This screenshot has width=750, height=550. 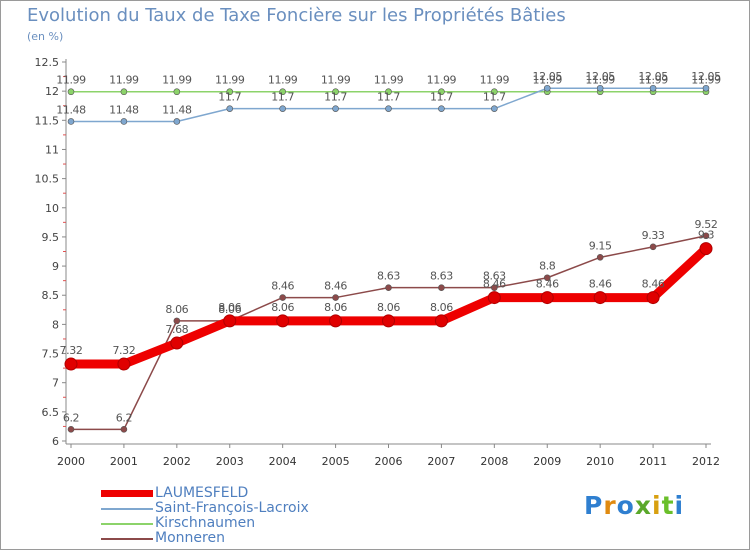 What do you see at coordinates (389, 461) in the screenshot?
I see `x-tick-label: 2006` at bounding box center [389, 461].